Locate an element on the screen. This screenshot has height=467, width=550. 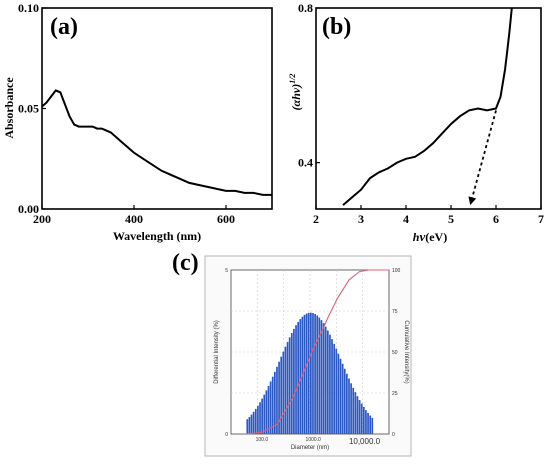
panel-a-xtick-label: 400 is located at coordinates (134, 219).